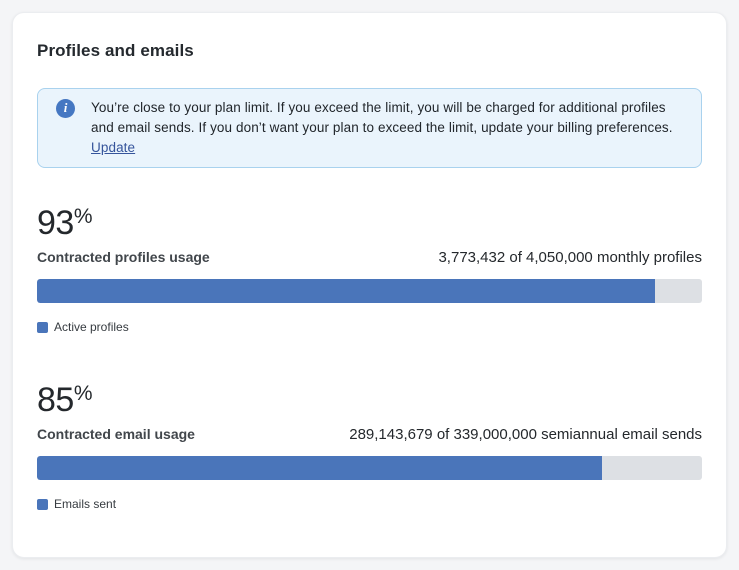 Image resolution: width=739 pixels, height=570 pixels. I want to click on percent-value: 93, so click(55, 223).